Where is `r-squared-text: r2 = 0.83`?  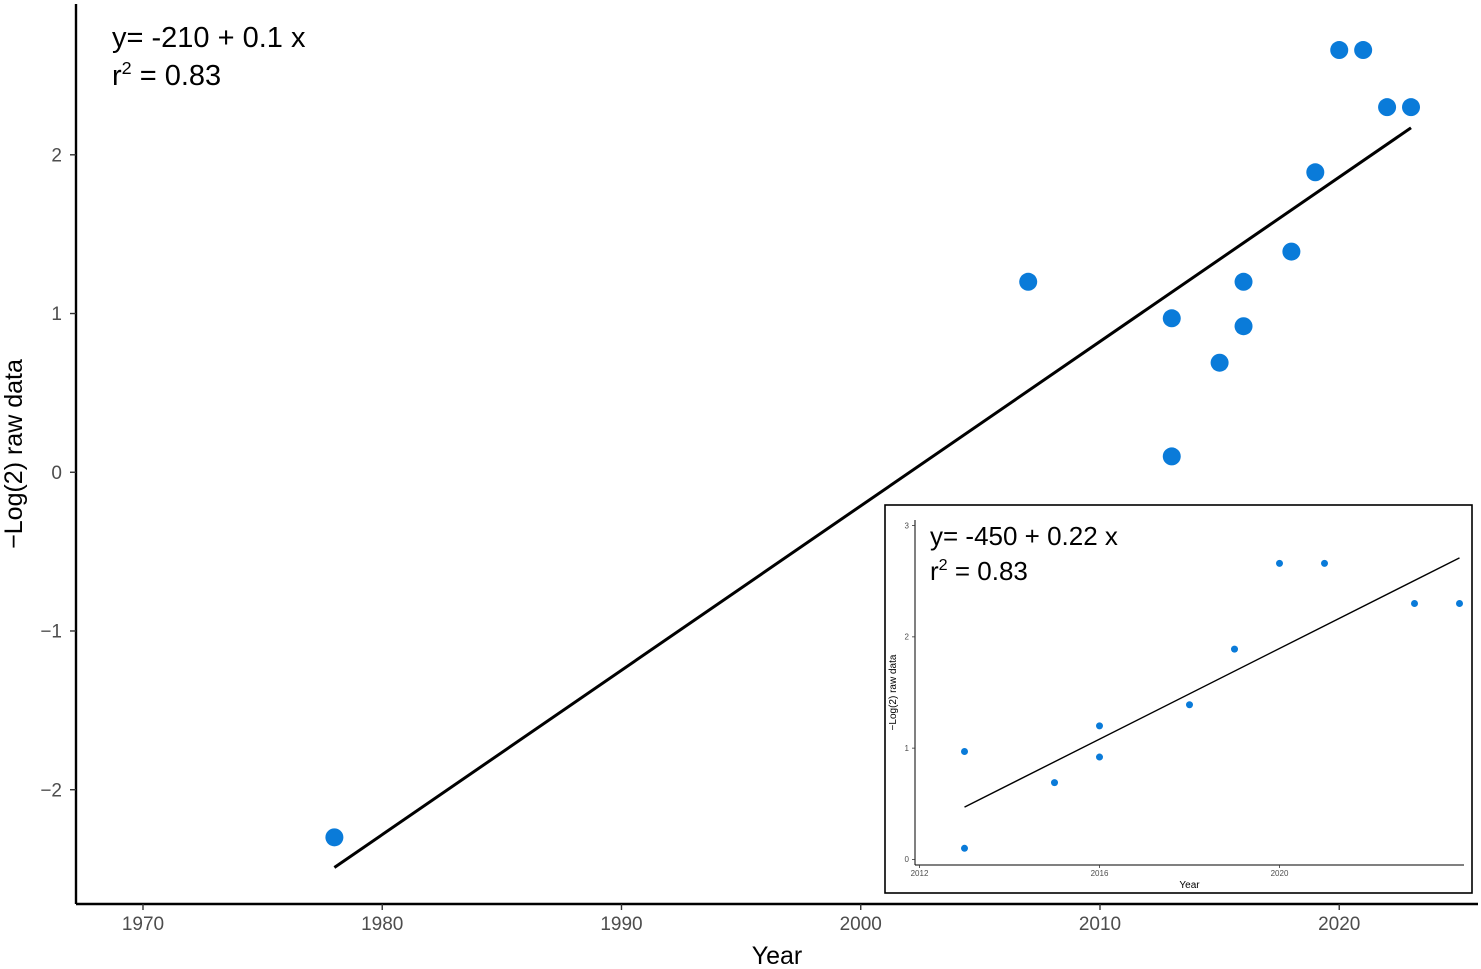
r-squared-text: r2 = 0.83 is located at coordinates (166, 75).